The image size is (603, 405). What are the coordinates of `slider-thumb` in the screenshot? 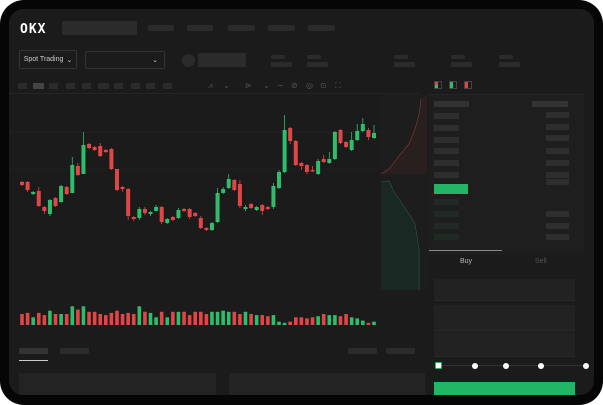 It's located at (438, 365).